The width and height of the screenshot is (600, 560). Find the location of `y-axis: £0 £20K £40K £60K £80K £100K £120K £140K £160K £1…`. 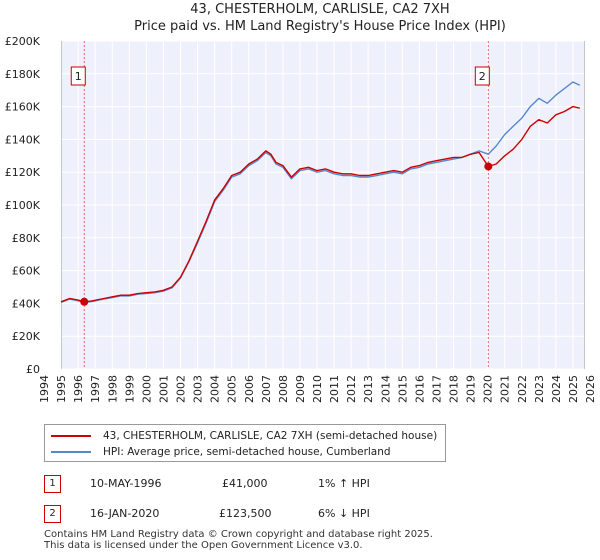

y-axis: £0 £20K £40K £60K £80K £100K £120K £140K £160K £1… is located at coordinates (23, 205).